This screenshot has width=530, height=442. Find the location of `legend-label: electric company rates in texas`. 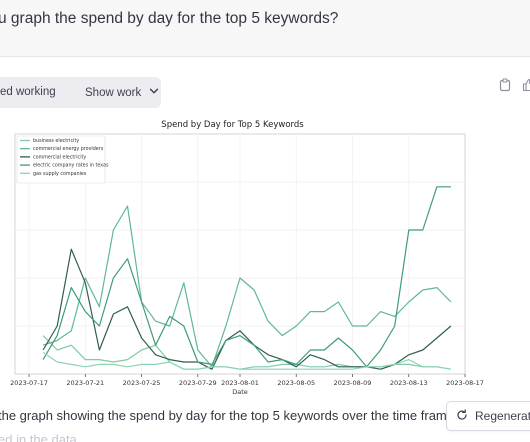

legend-label: electric company rates in texas is located at coordinates (71, 166).